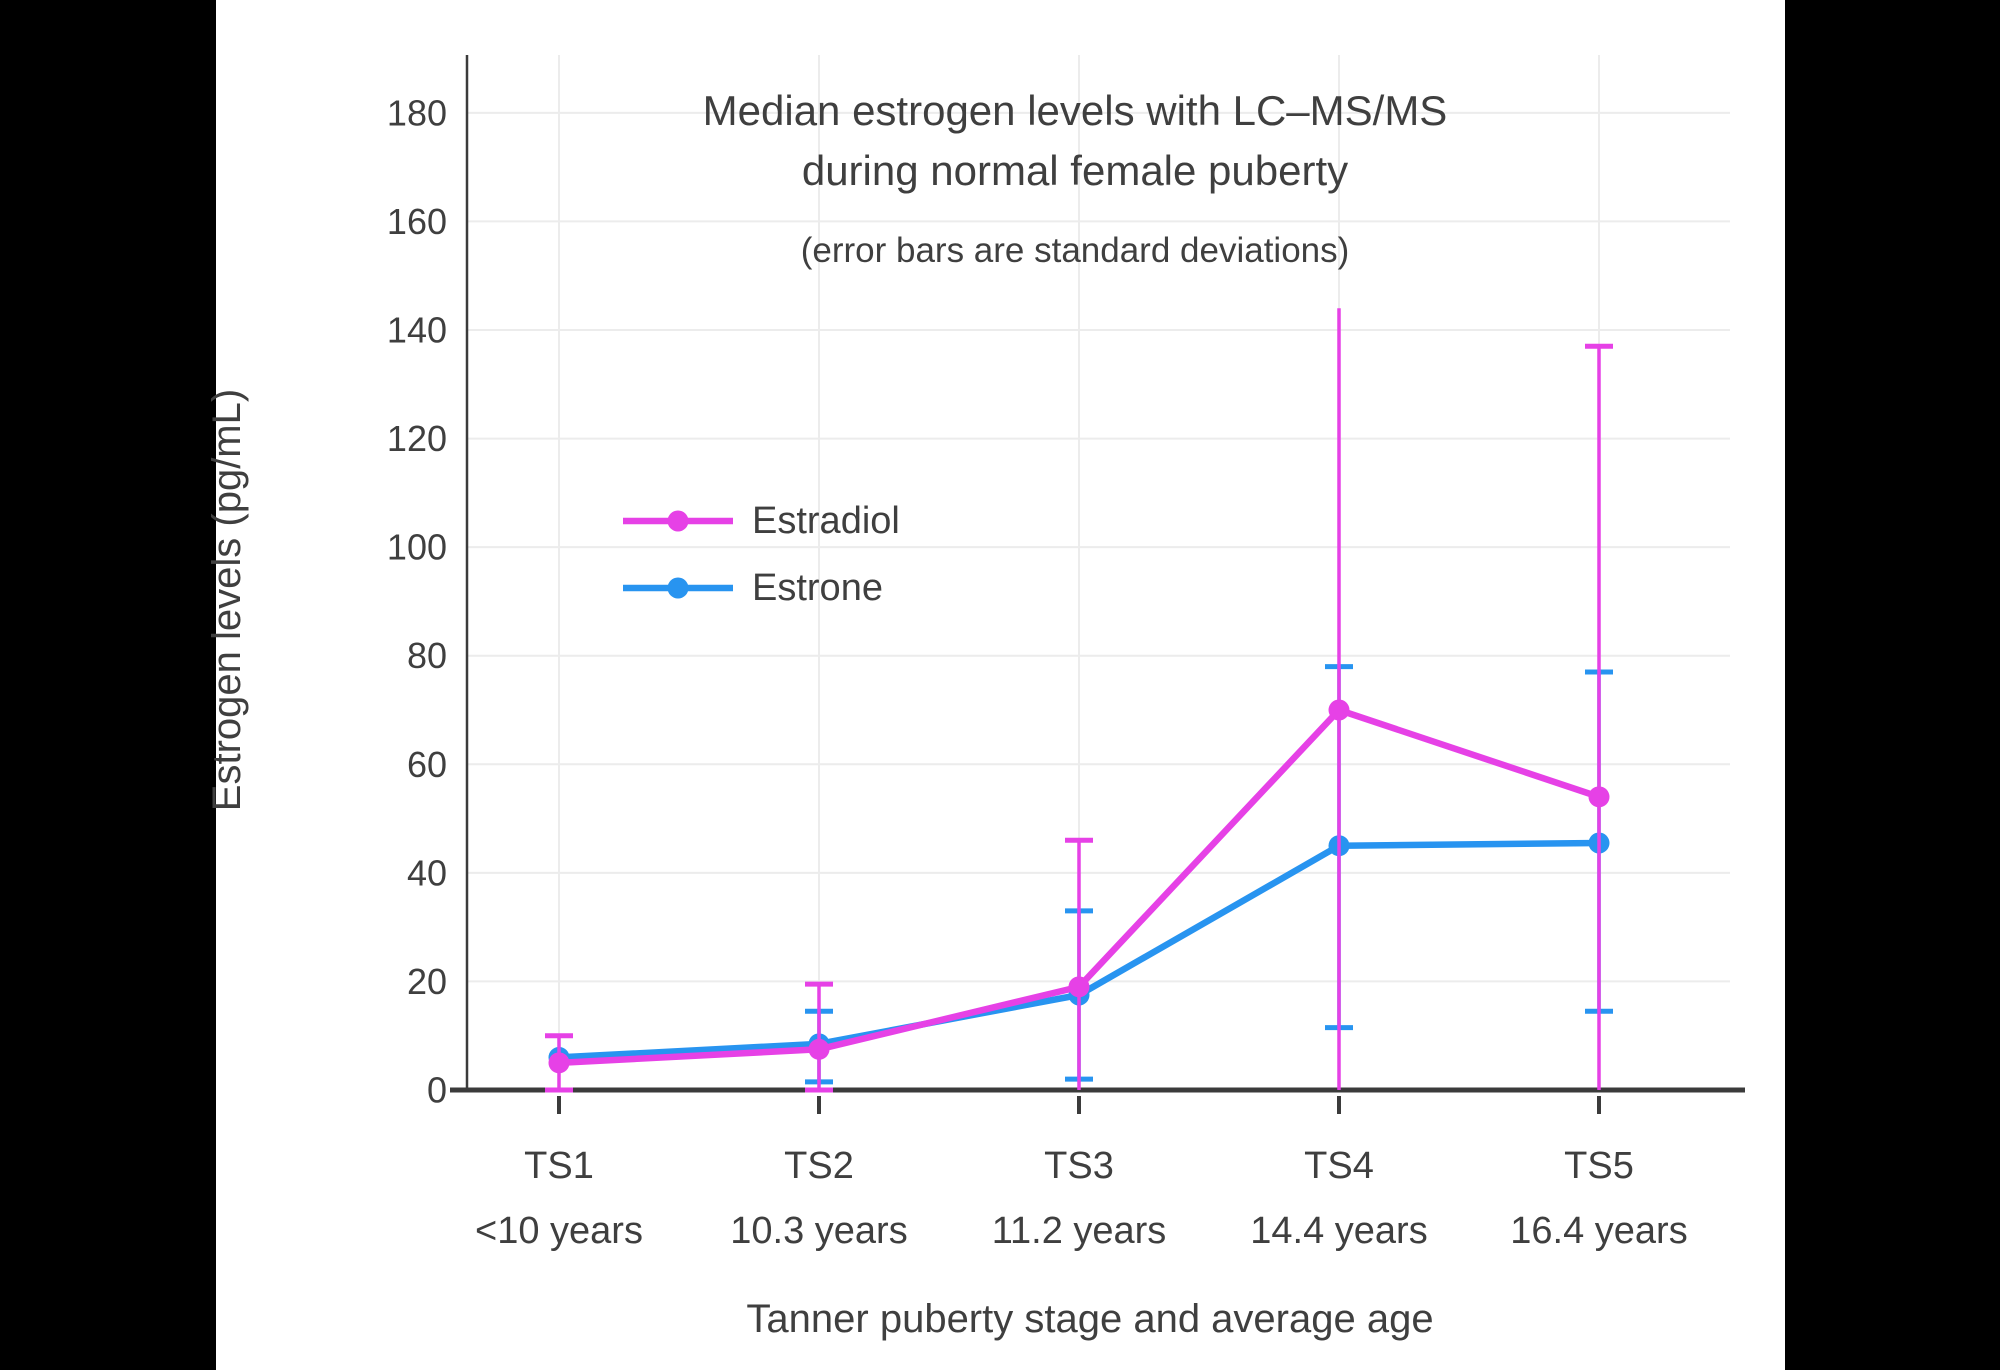 The height and width of the screenshot is (1370, 2000). What do you see at coordinates (417, 329) in the screenshot?
I see `y-tick-label: 140` at bounding box center [417, 329].